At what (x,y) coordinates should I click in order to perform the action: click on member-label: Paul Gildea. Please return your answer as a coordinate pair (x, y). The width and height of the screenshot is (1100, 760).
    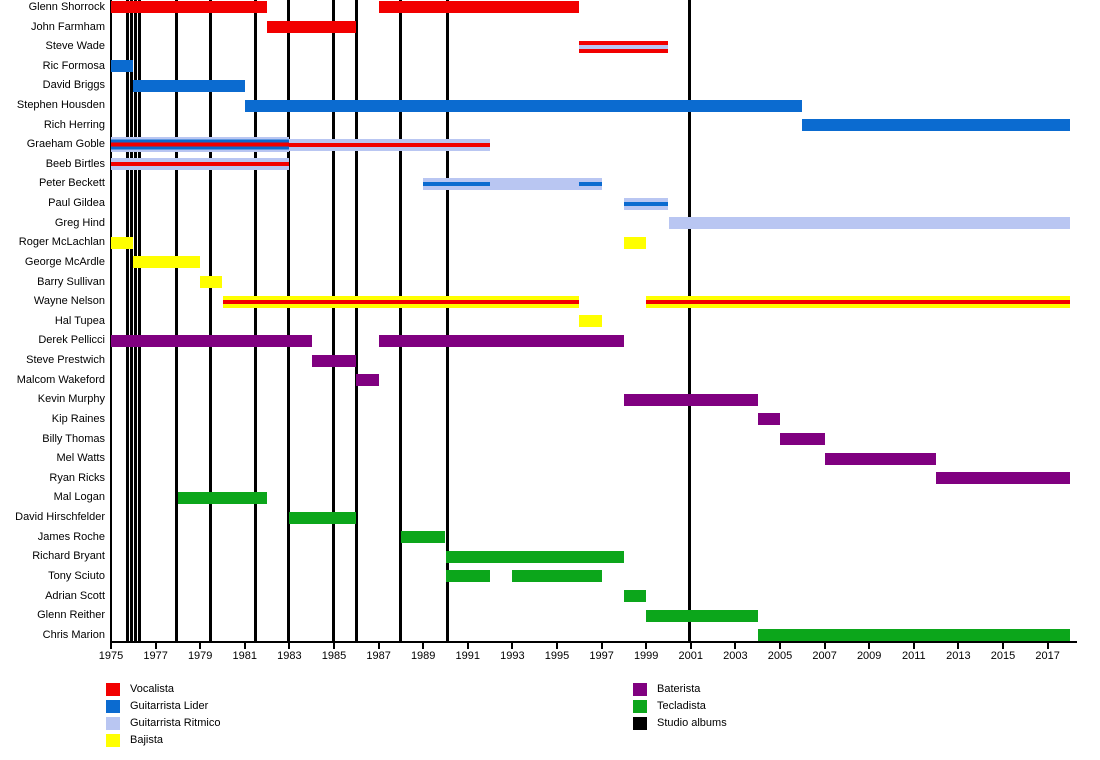
    Looking at the image, I should click on (76, 203).